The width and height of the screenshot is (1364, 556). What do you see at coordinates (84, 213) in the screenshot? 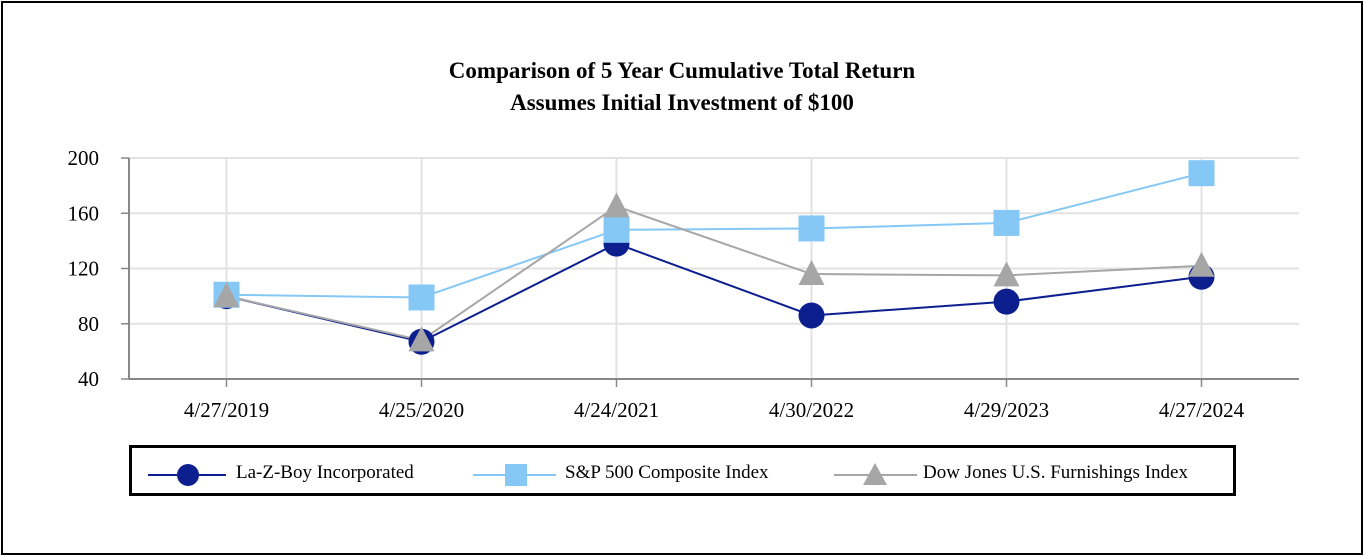
I see `y-tick-label: 160` at bounding box center [84, 213].